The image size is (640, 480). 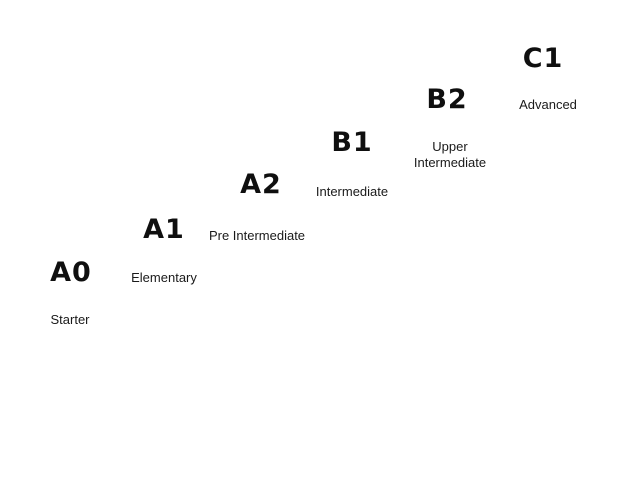 I want to click on level-code: B1, so click(x=352, y=142).